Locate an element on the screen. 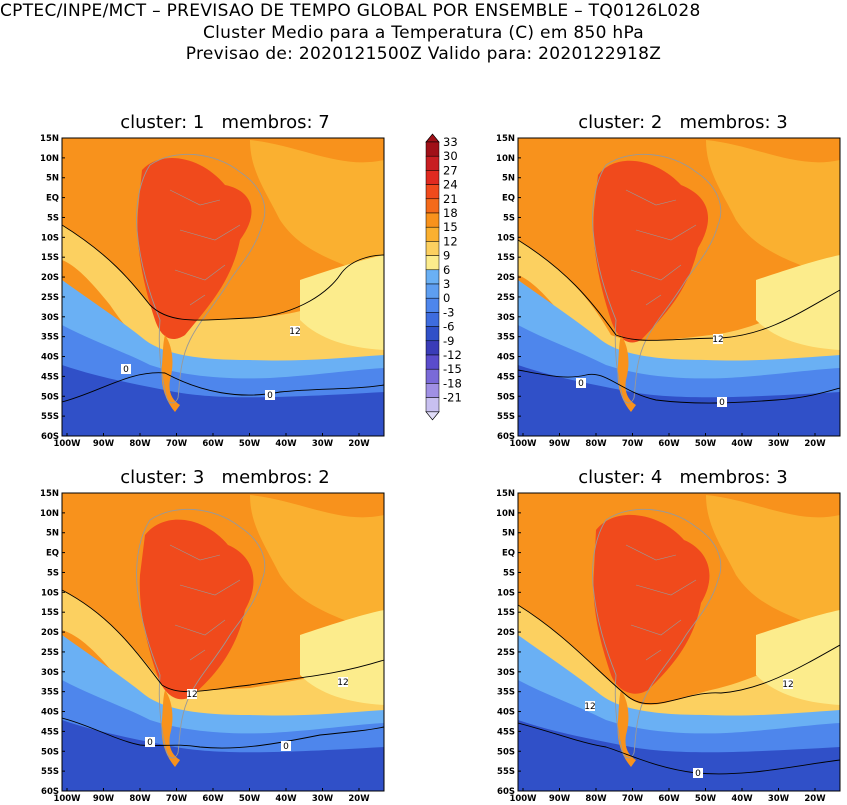 Image resolution: width=847 pixels, height=805 pixels. lat-tick-label: 15S is located at coordinates (50, 258).